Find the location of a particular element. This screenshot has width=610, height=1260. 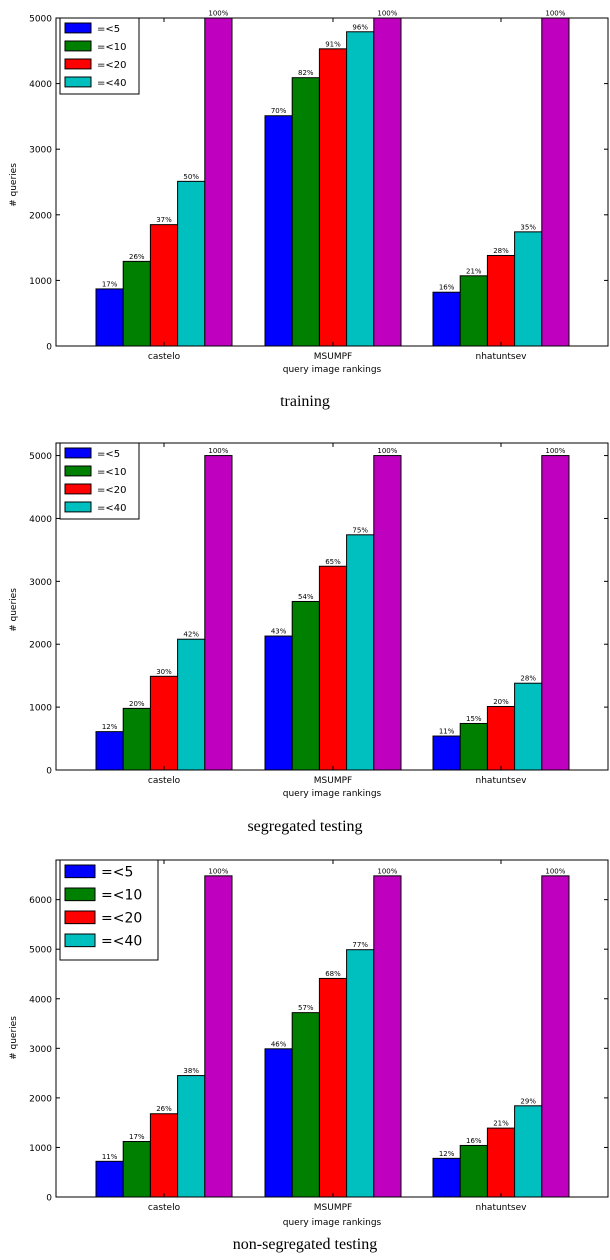

bar-data-label: 96% is located at coordinates (360, 27).